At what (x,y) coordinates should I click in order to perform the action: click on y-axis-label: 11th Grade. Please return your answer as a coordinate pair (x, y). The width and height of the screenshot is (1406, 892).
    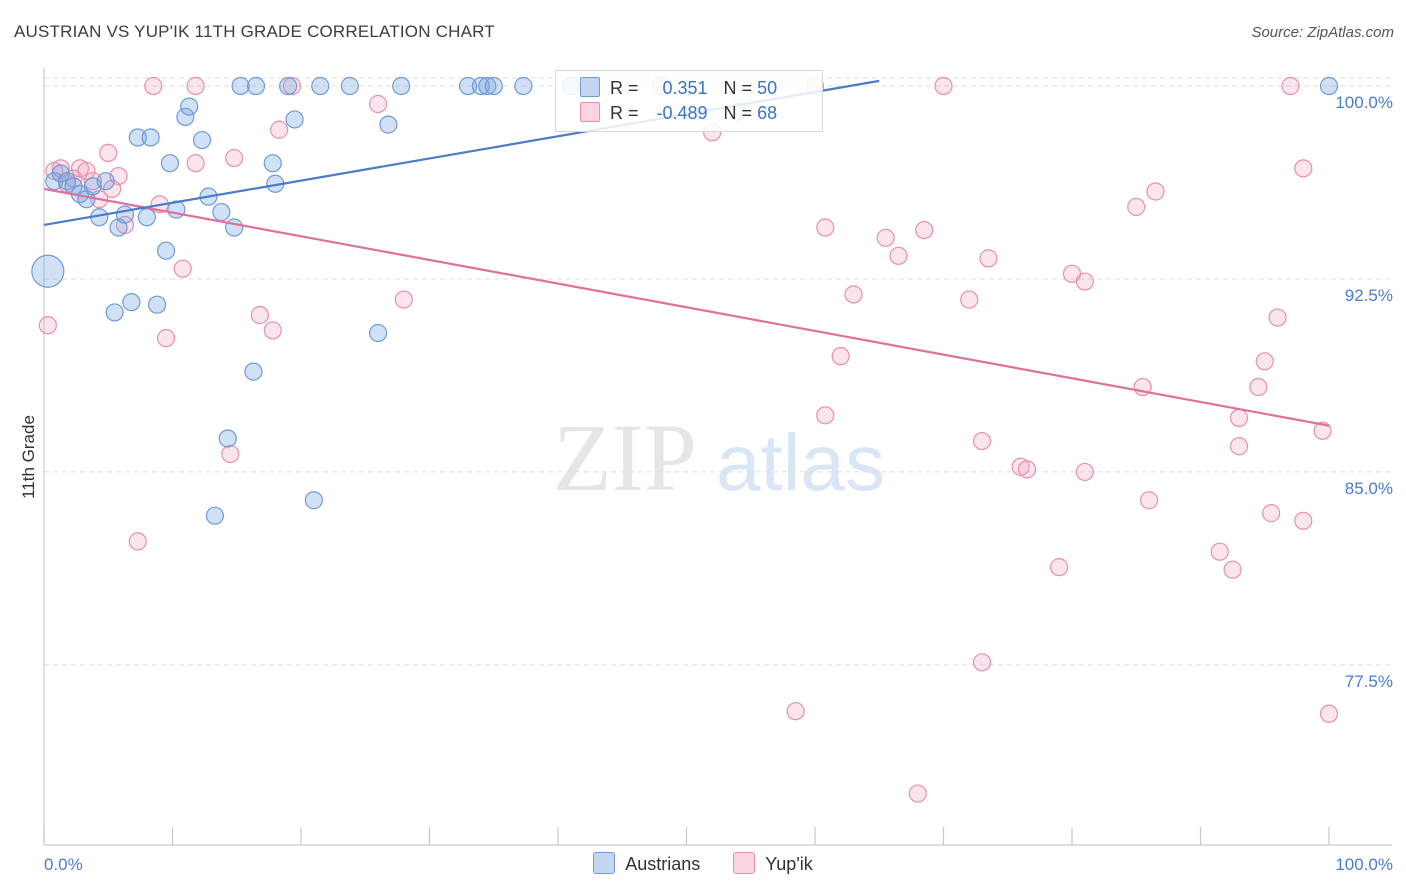
    Looking at the image, I should click on (28, 457).